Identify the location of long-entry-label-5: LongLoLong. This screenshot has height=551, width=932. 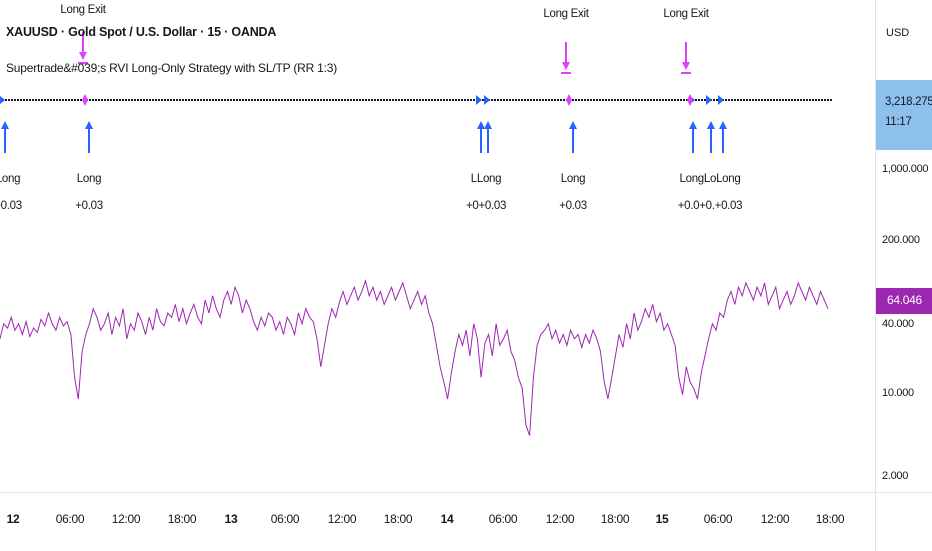
(710, 179).